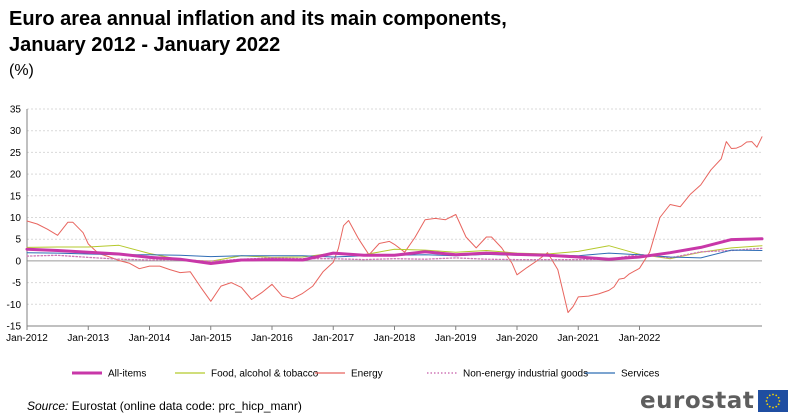 The width and height of the screenshot is (800, 420). I want to click on y-tick-label: 25, so click(16, 153).